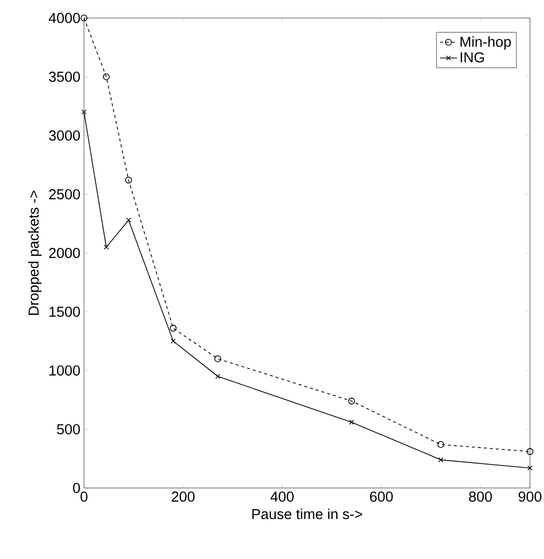 This screenshot has height=559, width=544. I want to click on y-tick-label: 0, so click(76, 488).